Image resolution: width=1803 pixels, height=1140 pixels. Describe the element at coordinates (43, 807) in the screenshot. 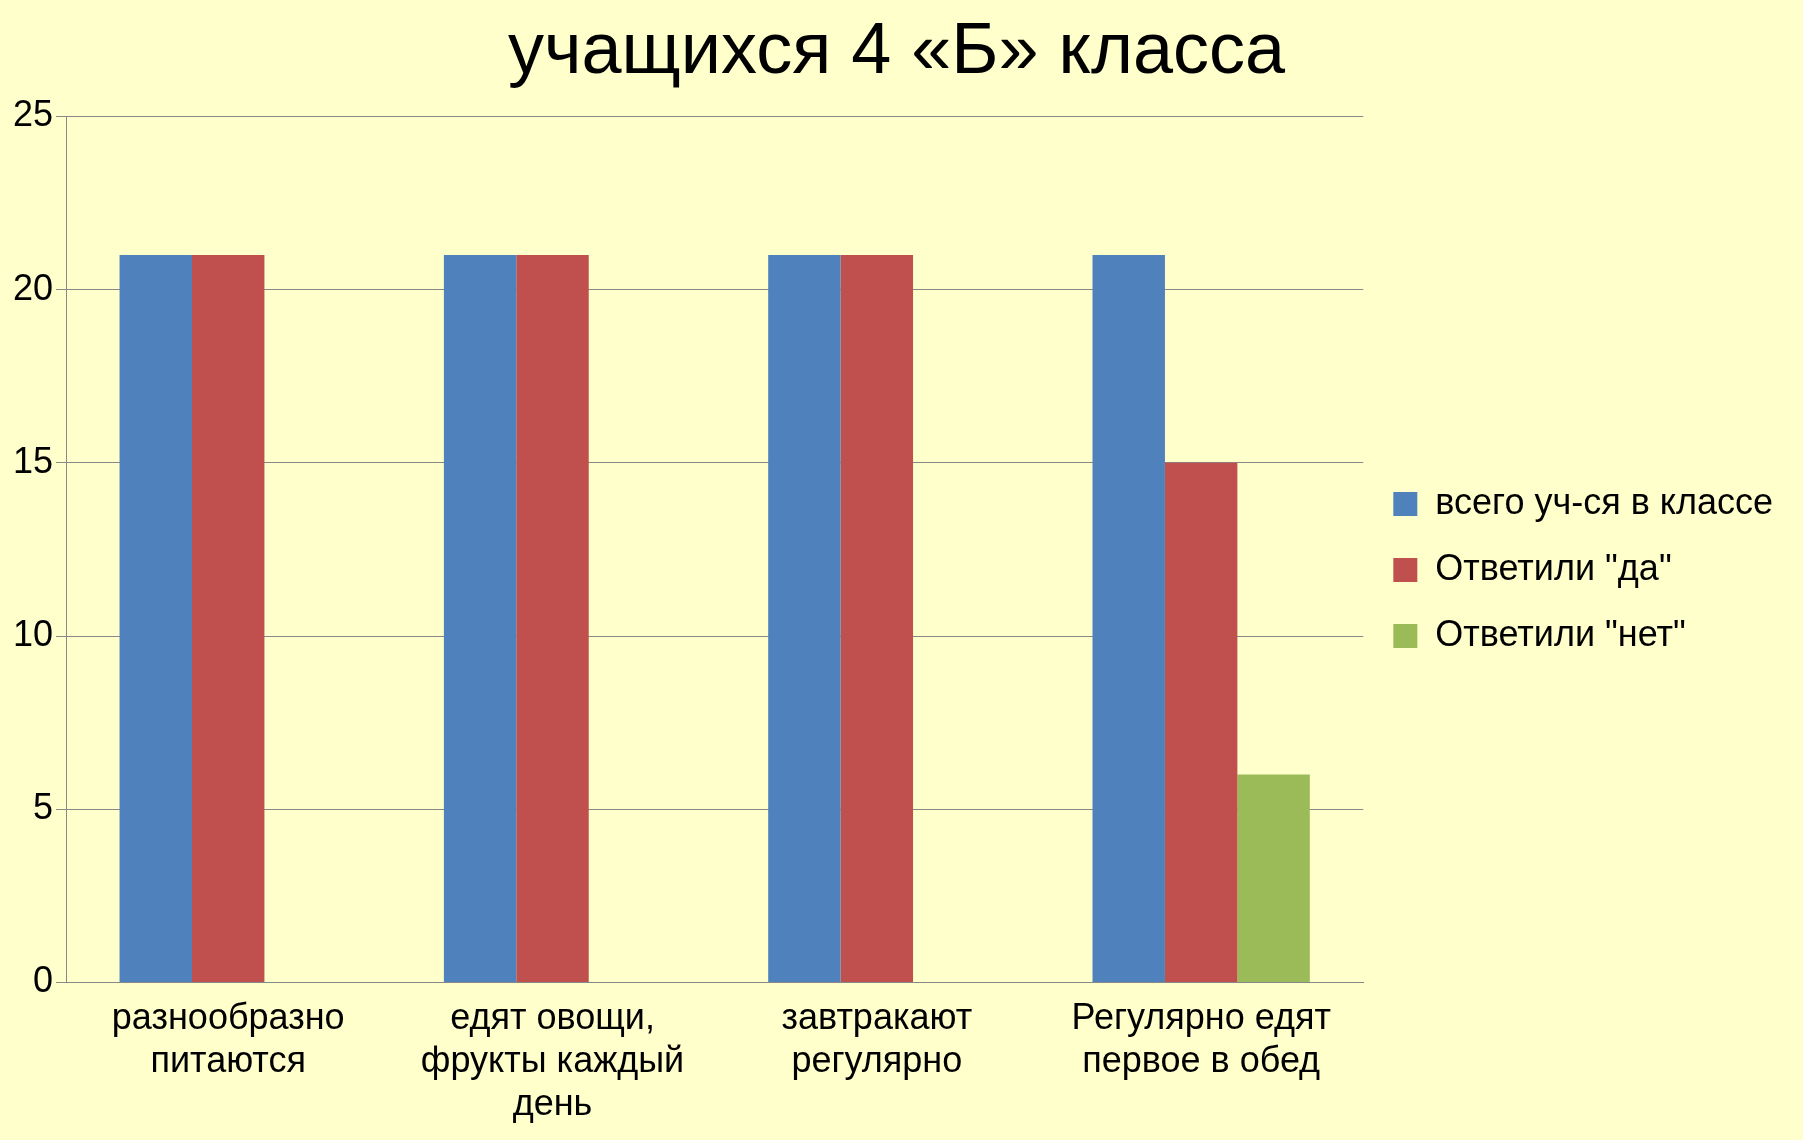

I see `y-tick-label: 5` at that location.